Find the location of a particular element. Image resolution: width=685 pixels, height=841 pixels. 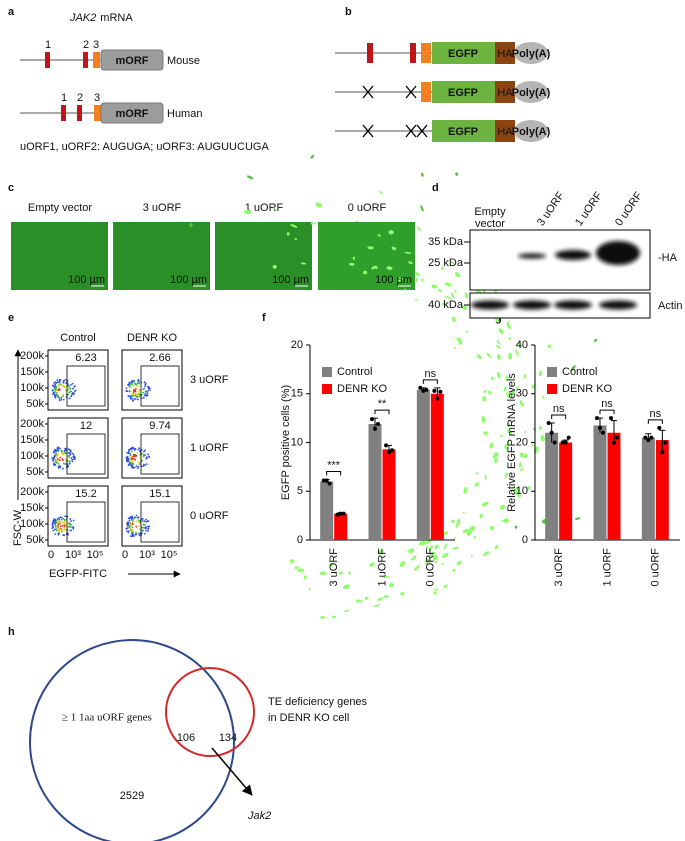

bar is located at coordinates (614, 486).